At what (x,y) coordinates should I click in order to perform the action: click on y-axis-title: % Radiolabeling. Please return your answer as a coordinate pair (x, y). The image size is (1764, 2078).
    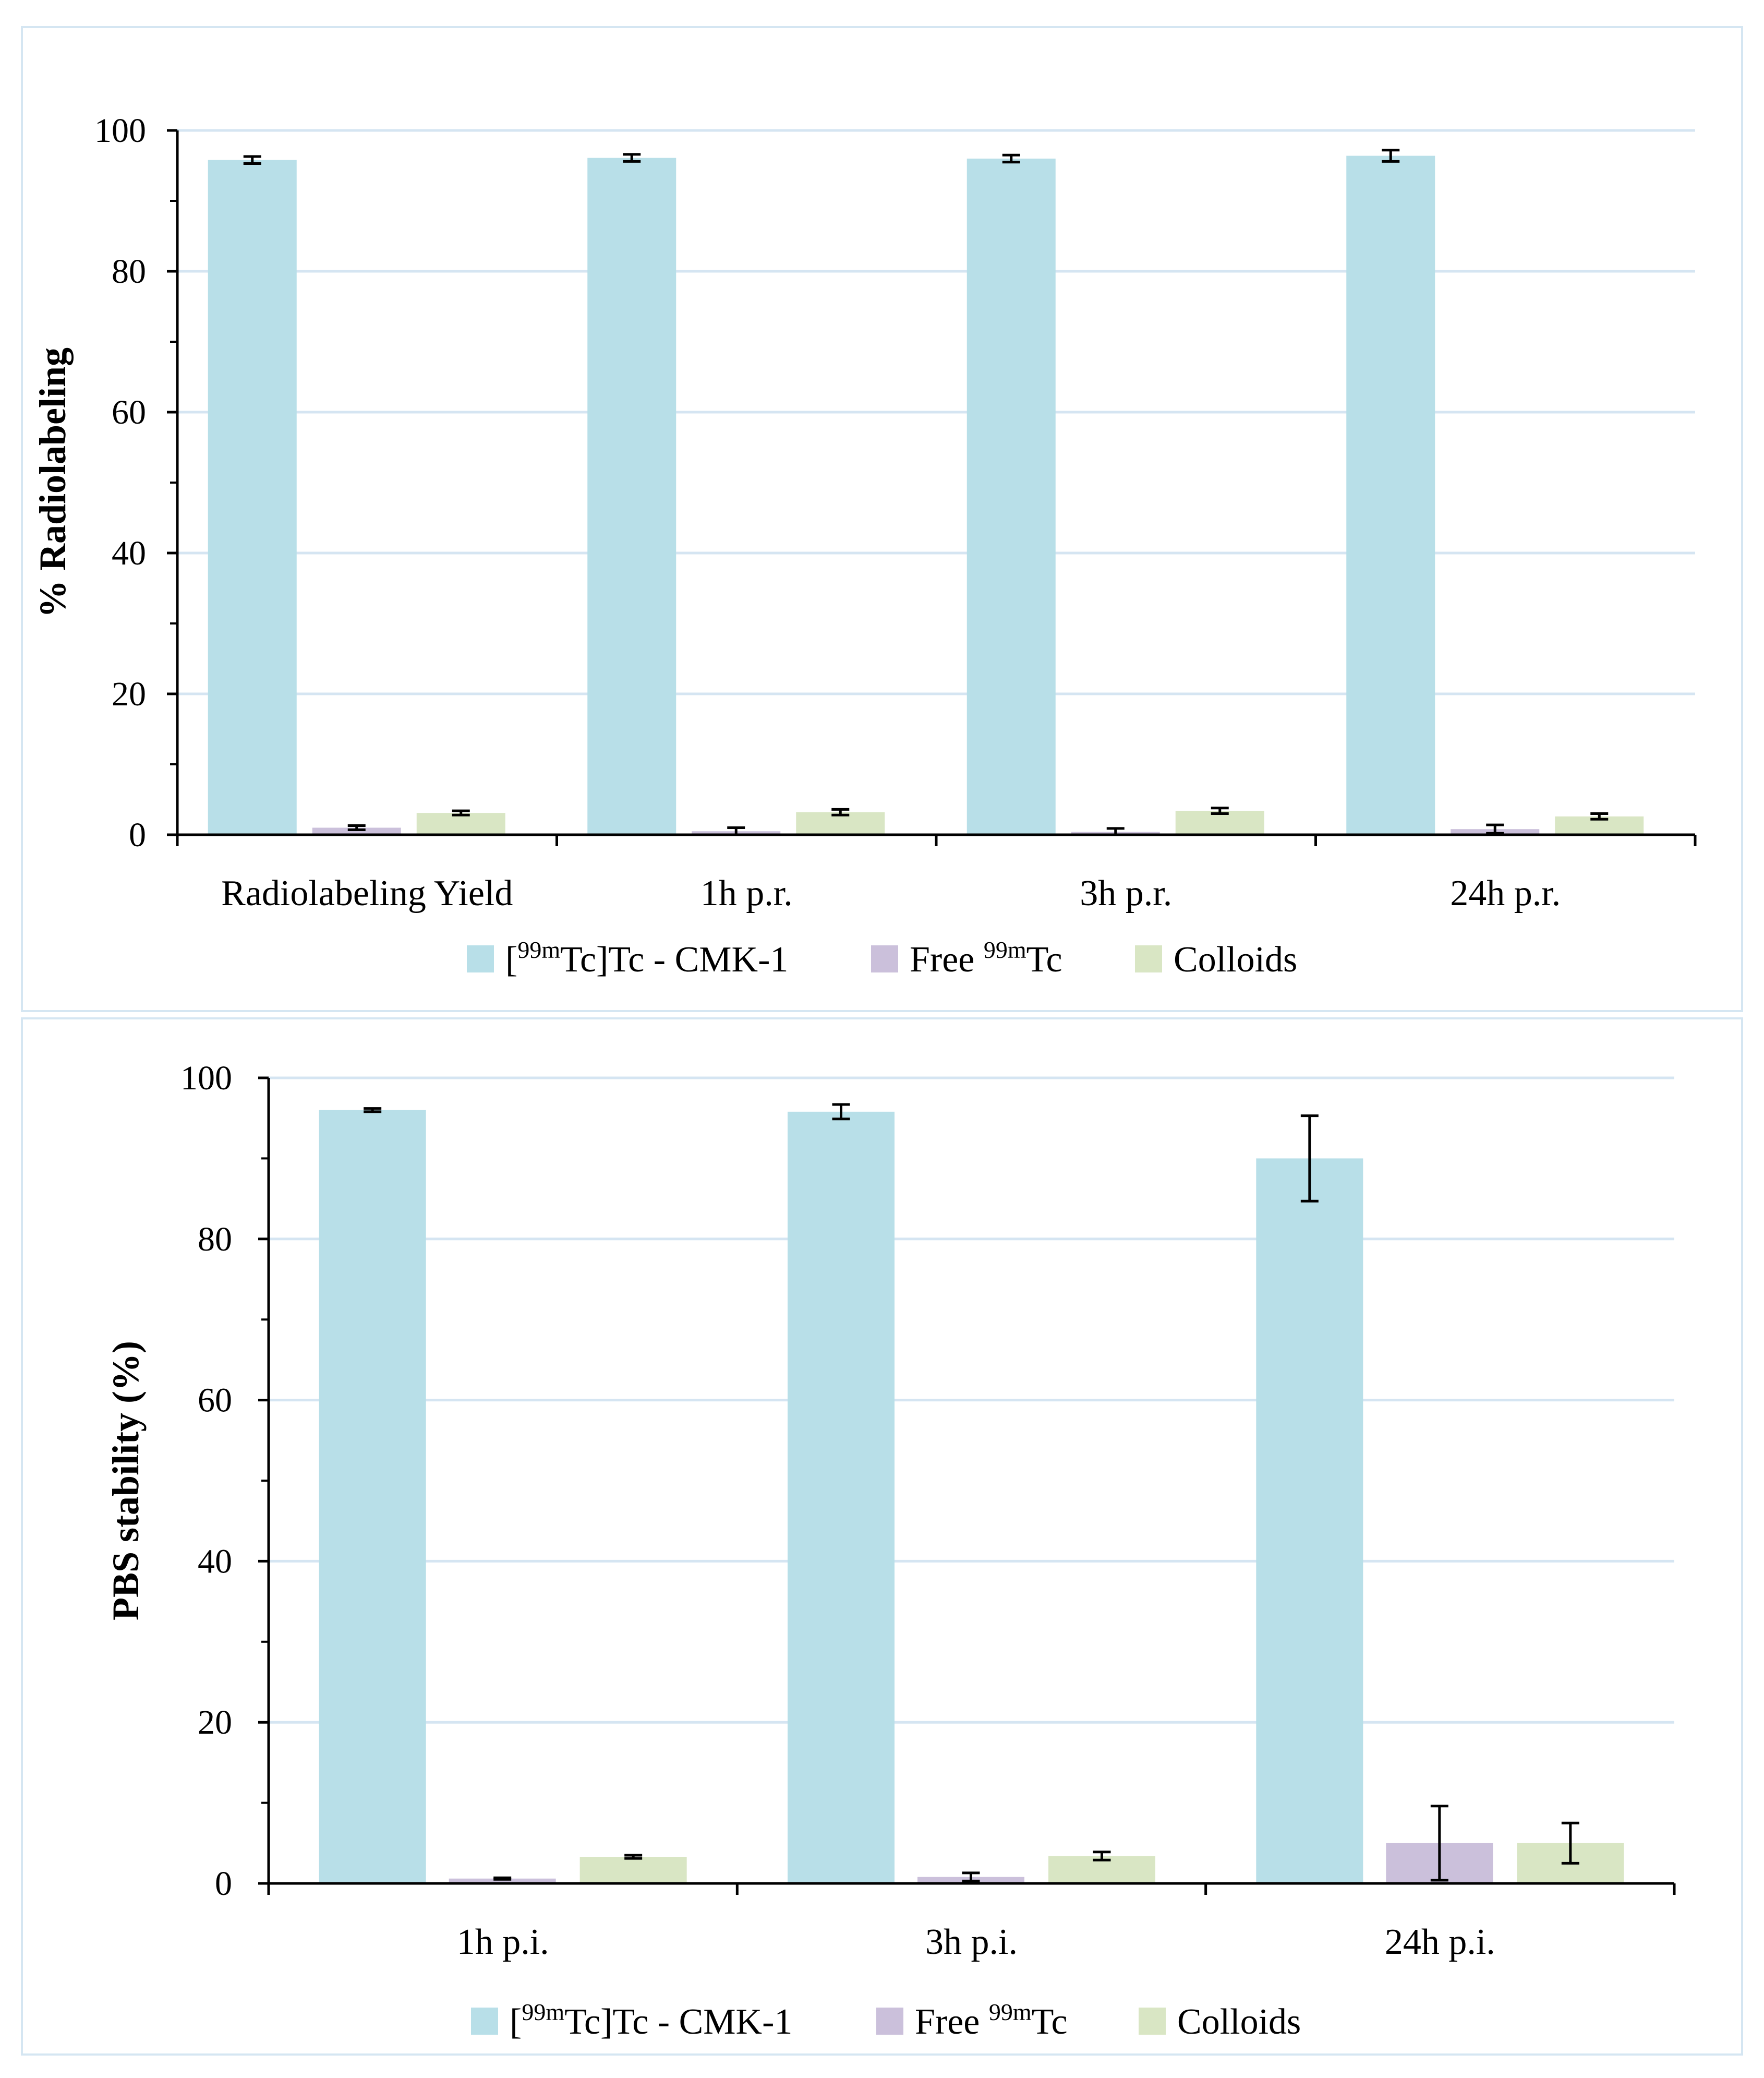
    Looking at the image, I should click on (53, 482).